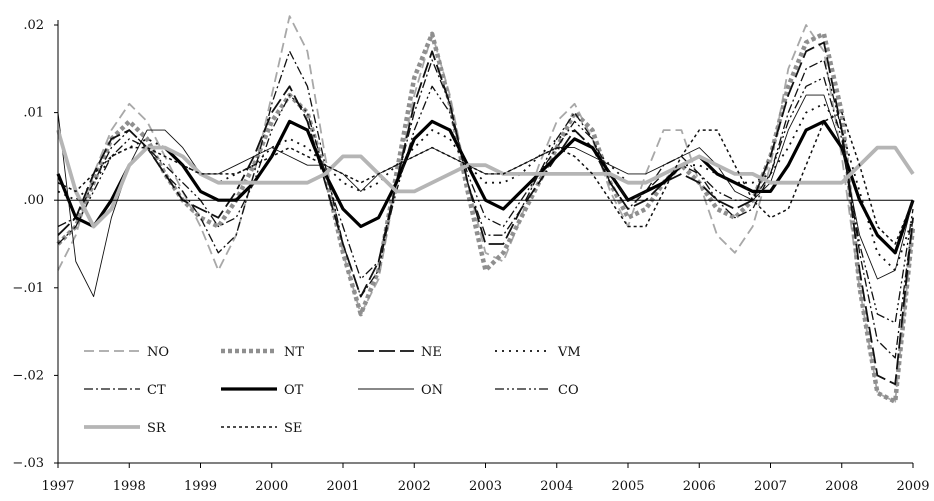 The image size is (934, 501). Describe the element at coordinates (431, 352) in the screenshot. I see `legend-label: NE` at that location.